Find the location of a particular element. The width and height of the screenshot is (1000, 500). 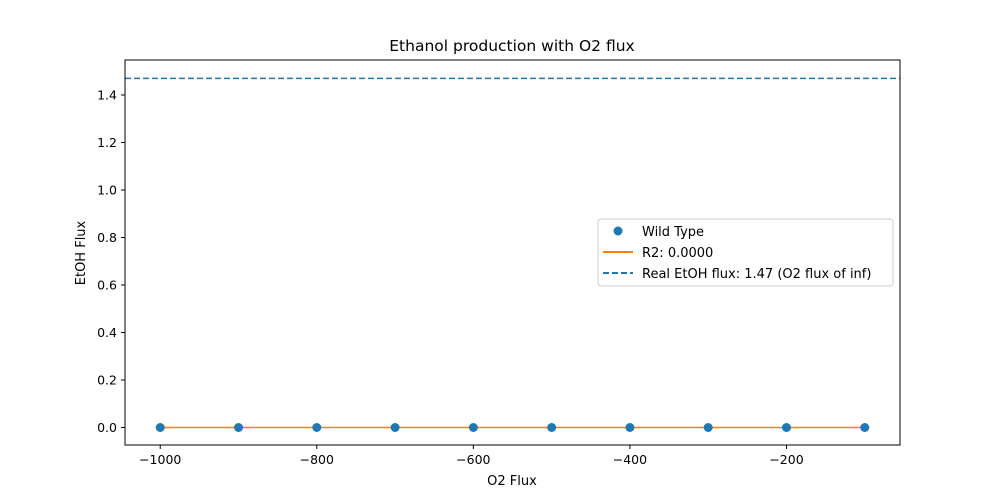

legend-label-real-etoh: Real EtOH flux: 1.47 (O2 flux of inf) is located at coordinates (756, 274).